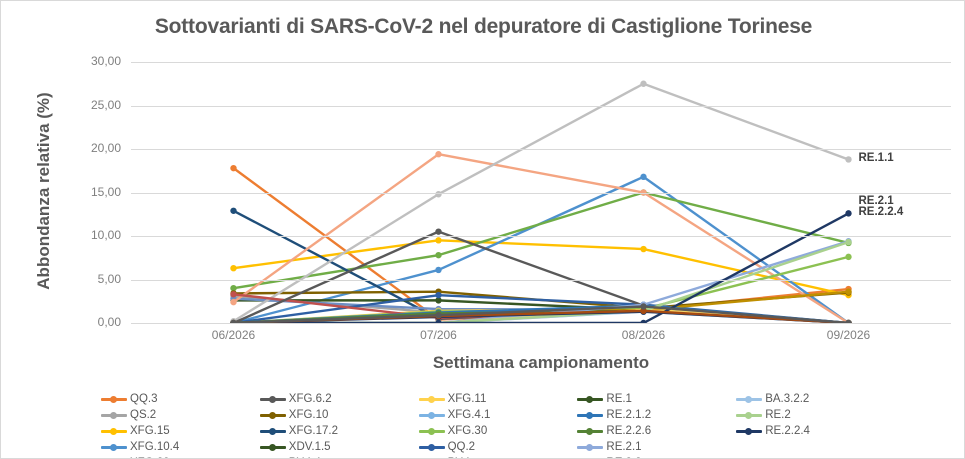 This screenshot has width=965, height=459. Describe the element at coordinates (178, 431) in the screenshot. I see `legend-item-XFG.15: XFG.15` at that location.